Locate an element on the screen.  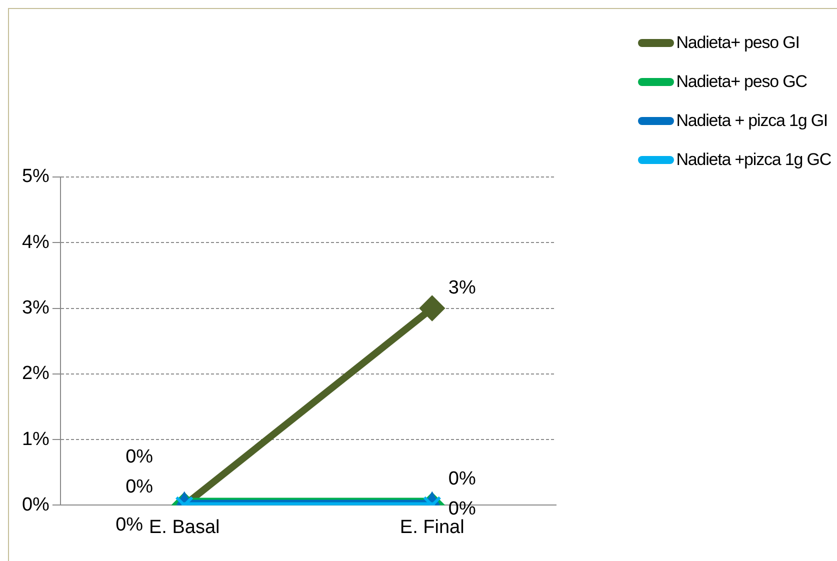
legend-label: Nadieta +pizca 1g GC is located at coordinates (753, 160).